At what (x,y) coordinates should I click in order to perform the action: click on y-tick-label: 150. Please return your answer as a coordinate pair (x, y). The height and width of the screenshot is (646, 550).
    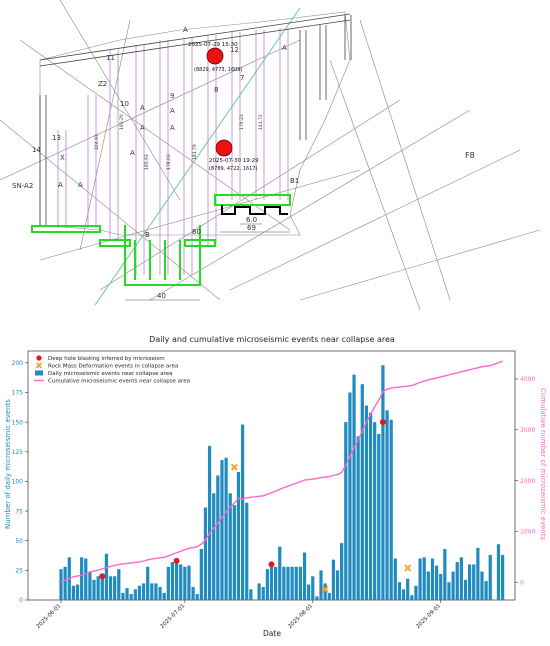
    Looking at the image, I should click on (18, 422).